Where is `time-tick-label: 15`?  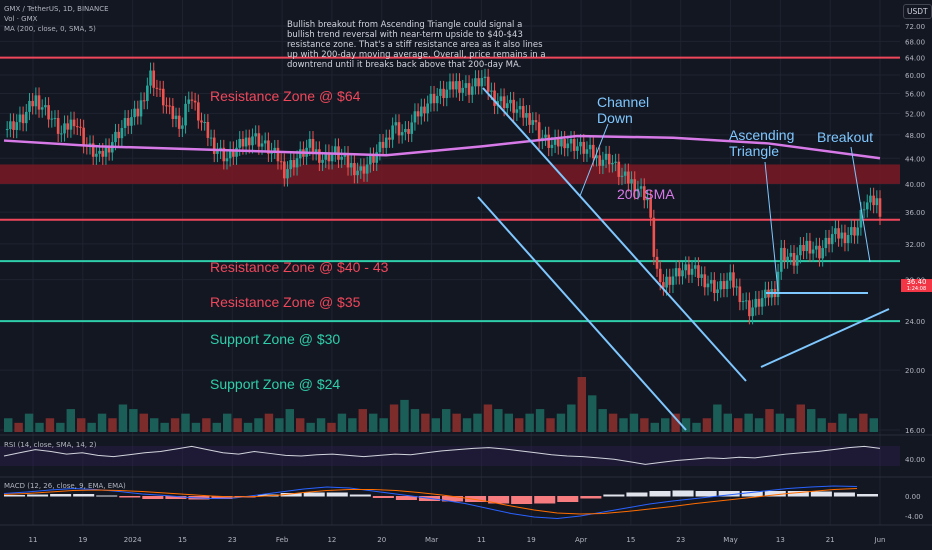 time-tick-label: 15 is located at coordinates (630, 540).